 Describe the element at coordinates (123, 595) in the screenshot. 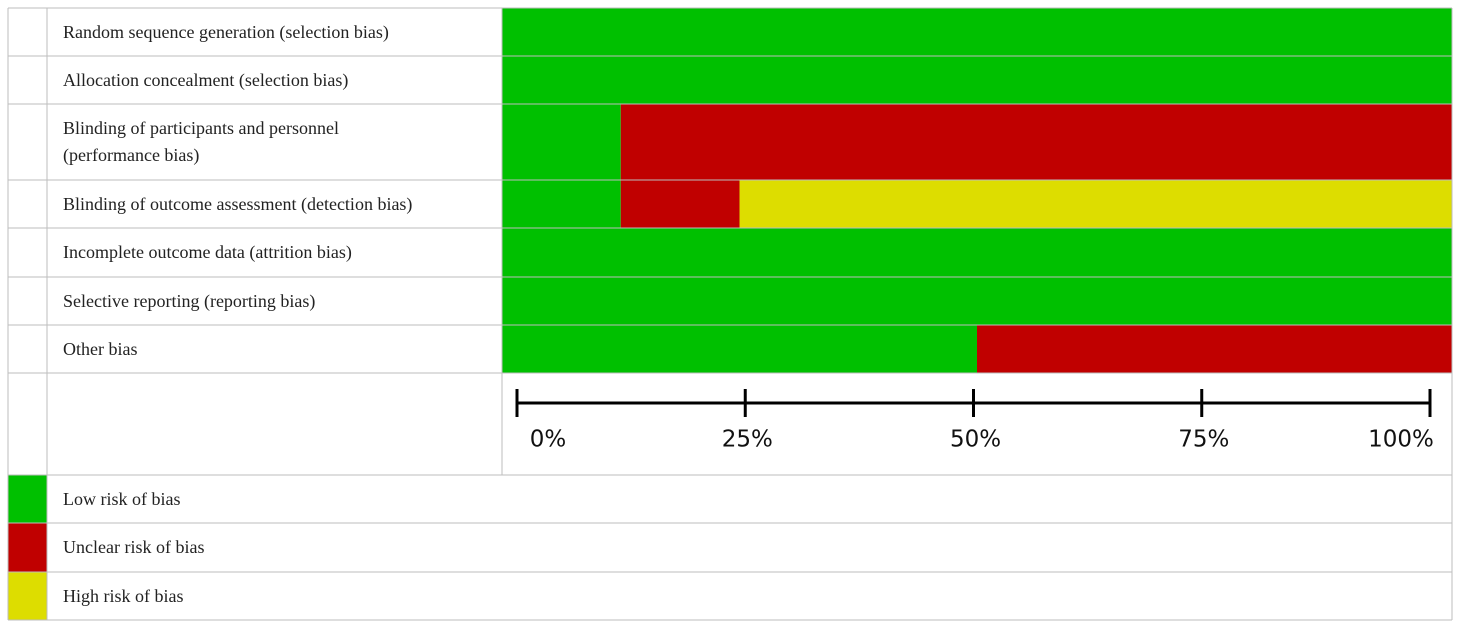

I see `legend-label: High risk of bias` at that location.